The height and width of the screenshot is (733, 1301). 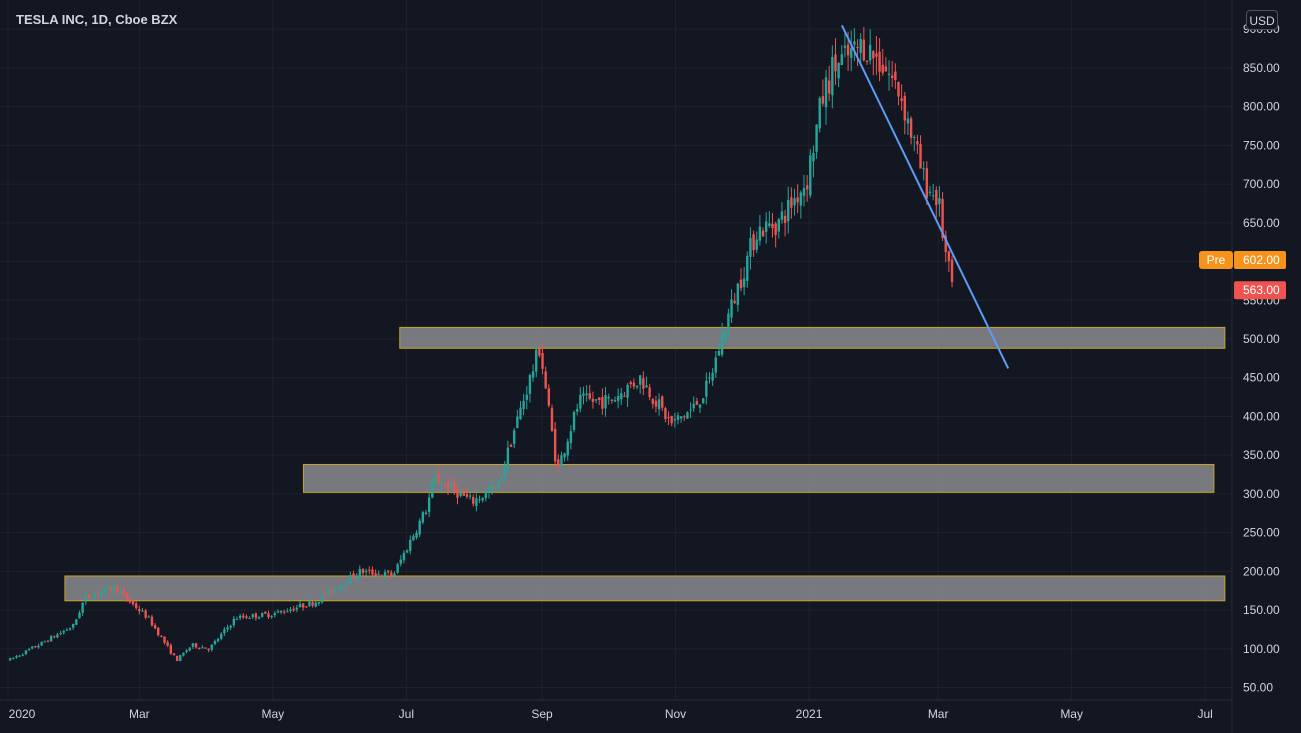 I want to click on y-tick-label: 200.00, so click(x=1261, y=571).